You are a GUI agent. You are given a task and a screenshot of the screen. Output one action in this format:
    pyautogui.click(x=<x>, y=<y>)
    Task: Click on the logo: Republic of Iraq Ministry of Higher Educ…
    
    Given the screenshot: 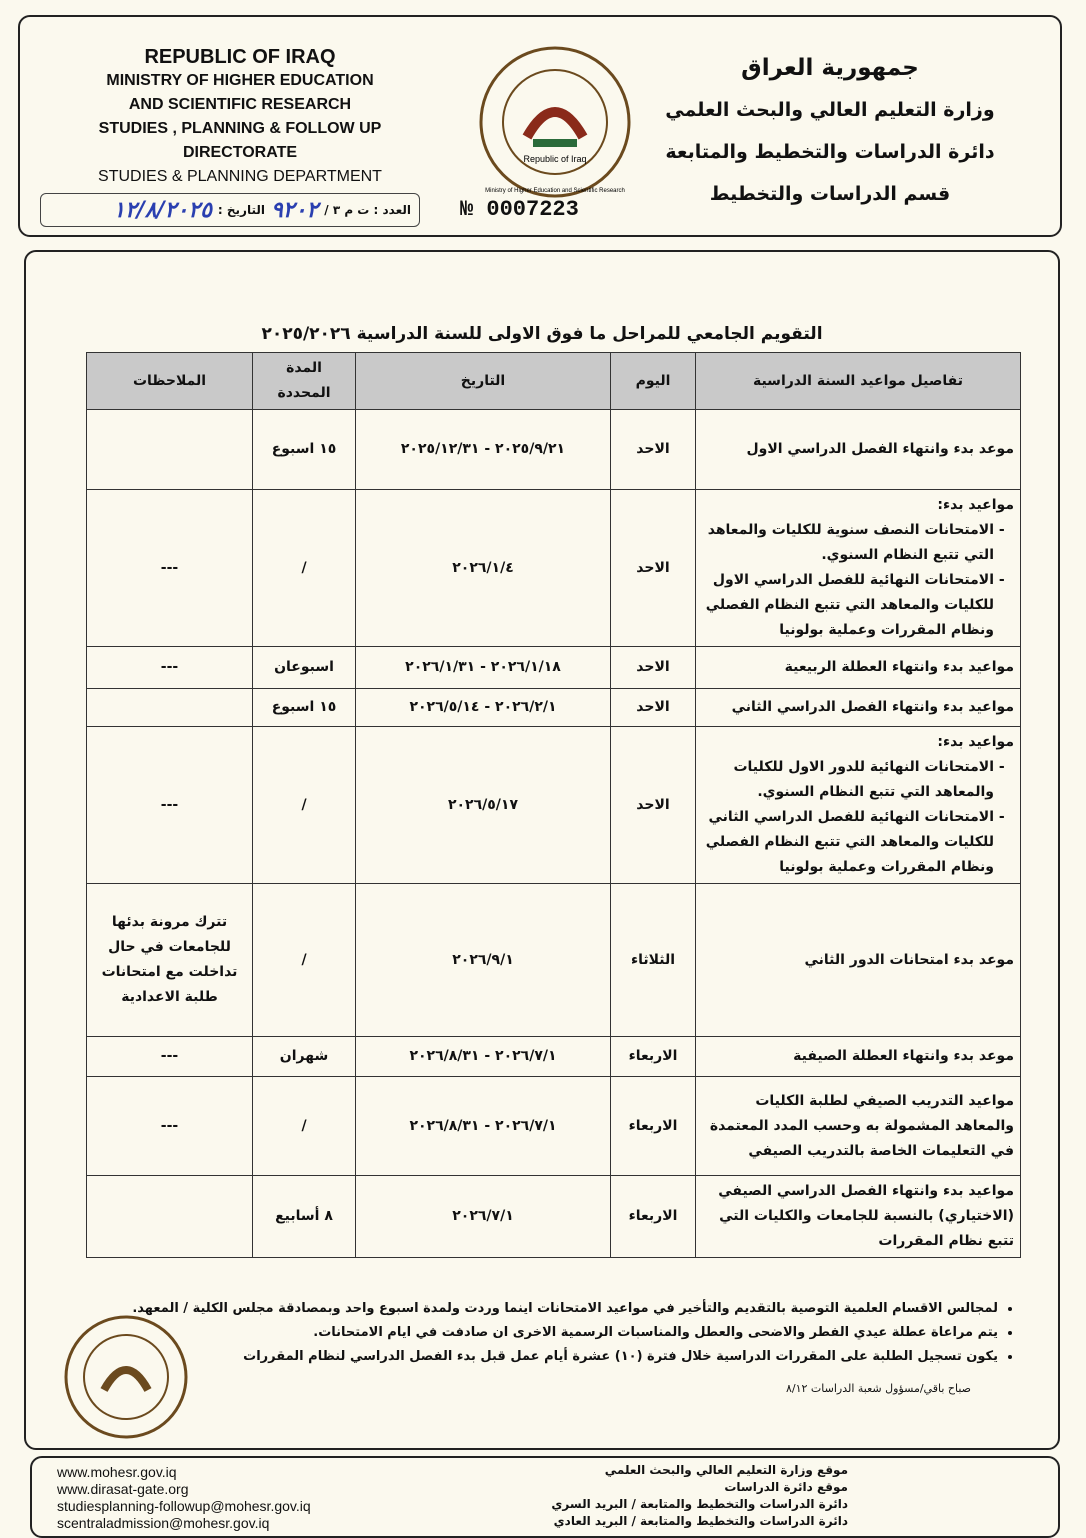 What is the action you would take?
    pyautogui.click(x=555, y=122)
    